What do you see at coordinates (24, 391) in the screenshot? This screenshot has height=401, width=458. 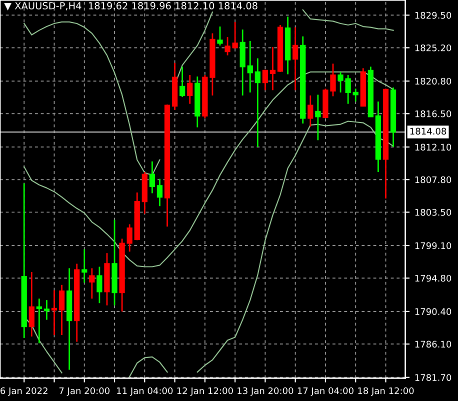 I see `x-tick-label: 6 Jan 2022` at bounding box center [24, 391].